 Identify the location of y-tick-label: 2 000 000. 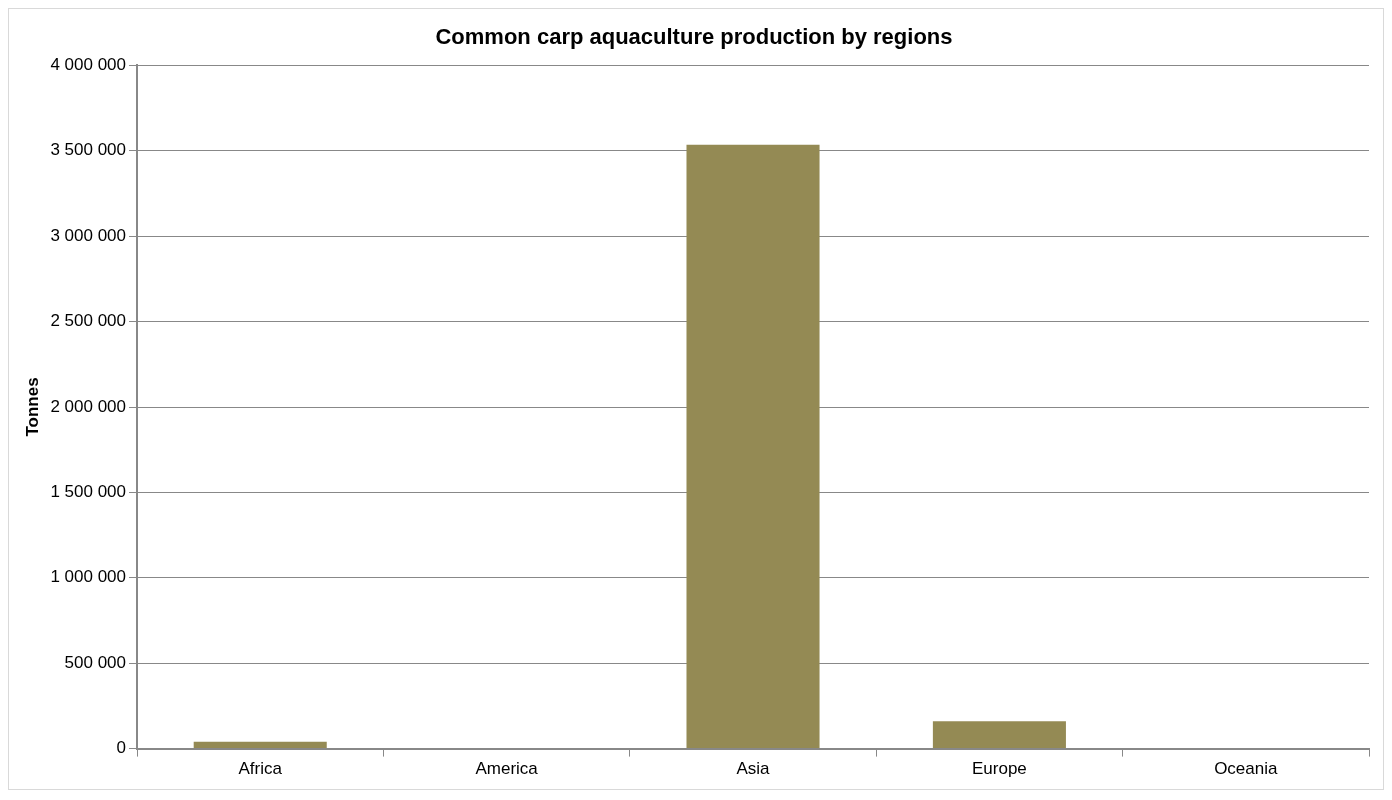
(88, 406).